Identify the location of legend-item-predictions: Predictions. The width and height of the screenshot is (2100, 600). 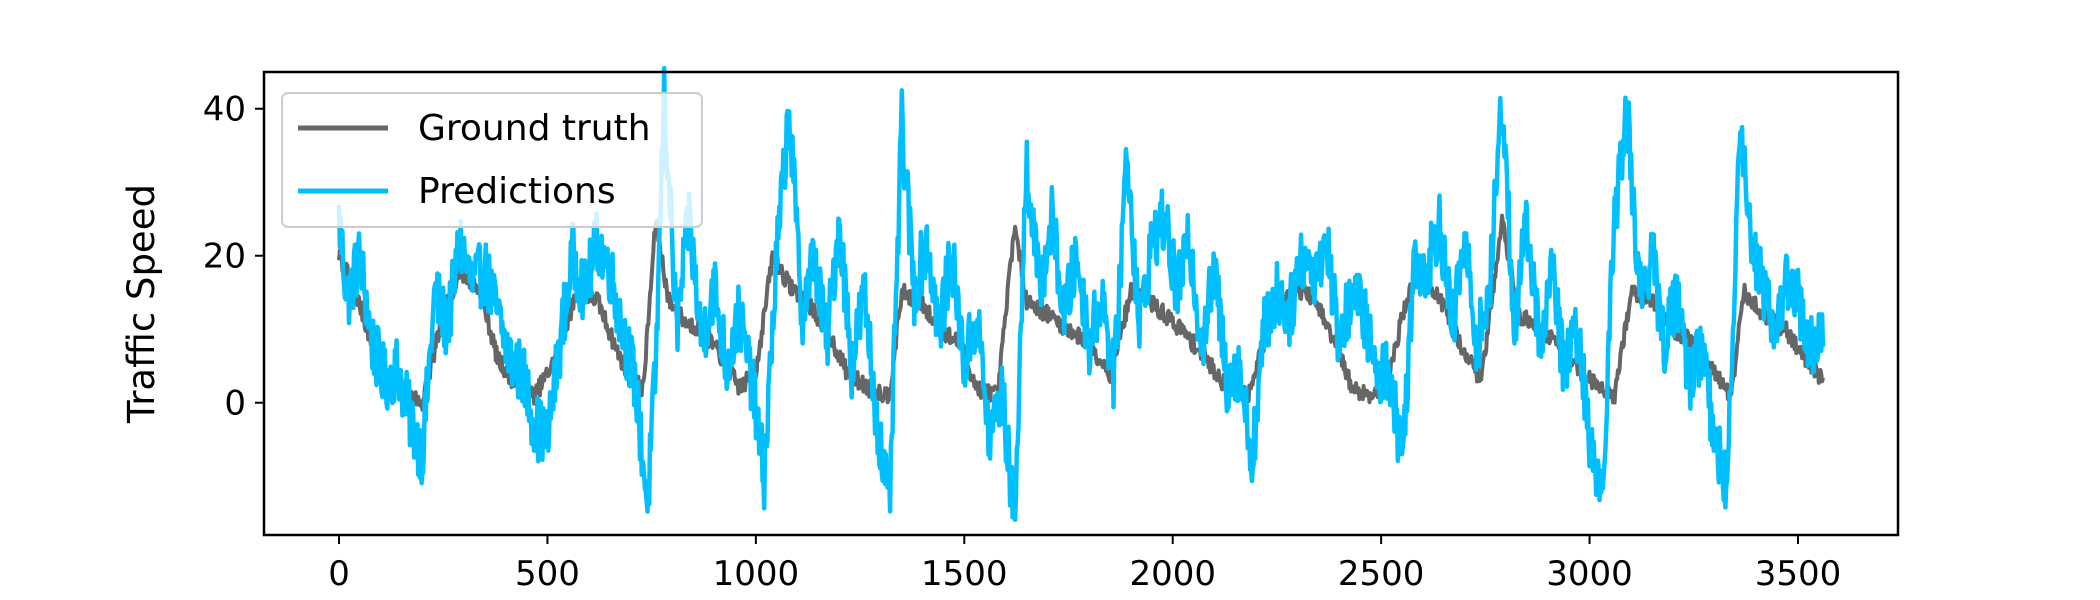
(457, 191).